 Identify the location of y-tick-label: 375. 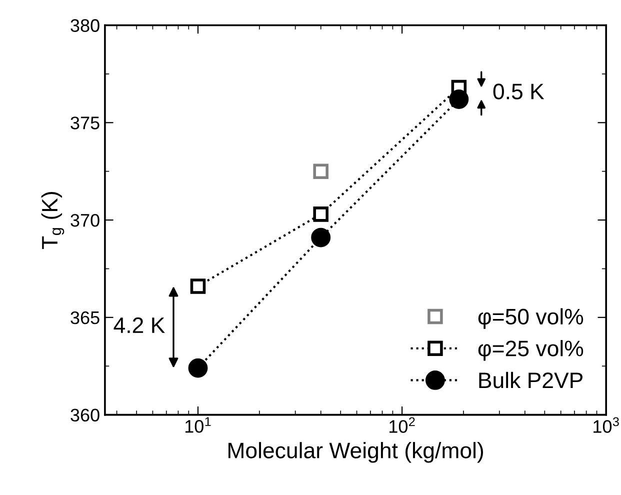
(85, 123).